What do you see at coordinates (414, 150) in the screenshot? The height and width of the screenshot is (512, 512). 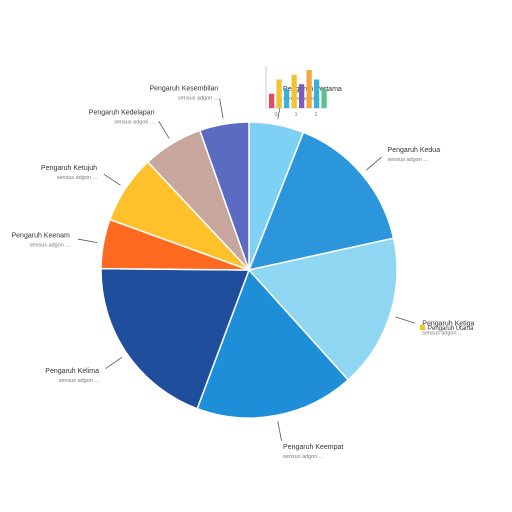 I see `slice-label-2: Pengaruh Kedua` at bounding box center [414, 150].